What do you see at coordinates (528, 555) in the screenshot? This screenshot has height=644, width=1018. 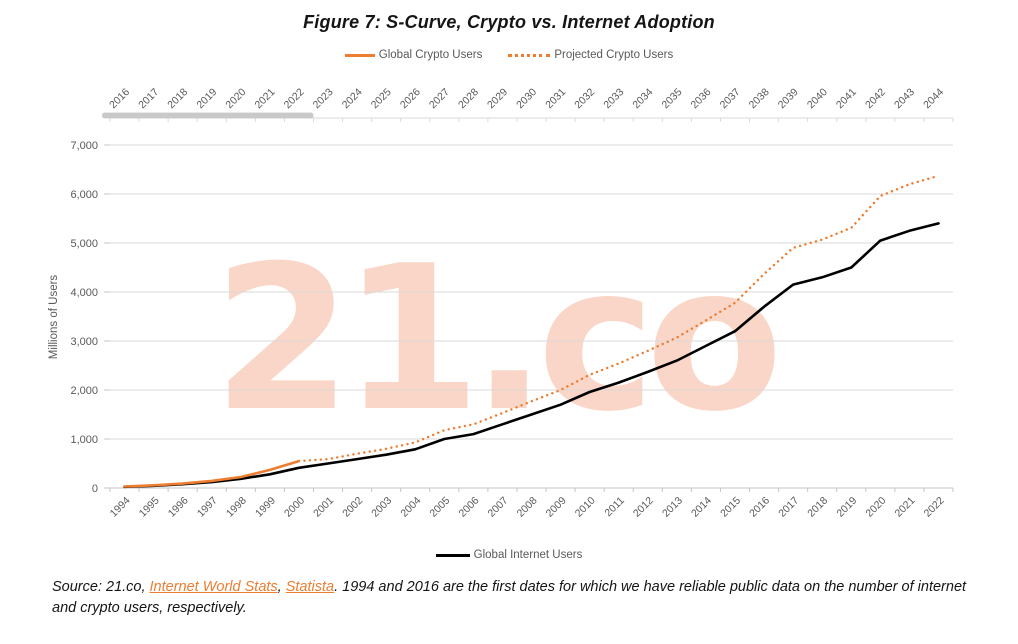 I see `legend-label-global-internet-users: Global Internet Users` at bounding box center [528, 555].